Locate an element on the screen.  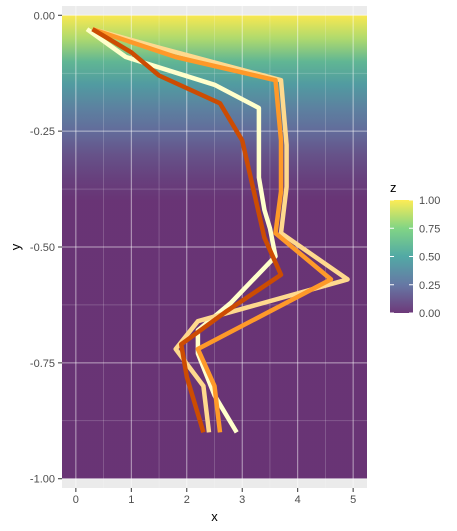
x-axis: 0 1 2 3 4 5 is located at coordinates (214, 497).